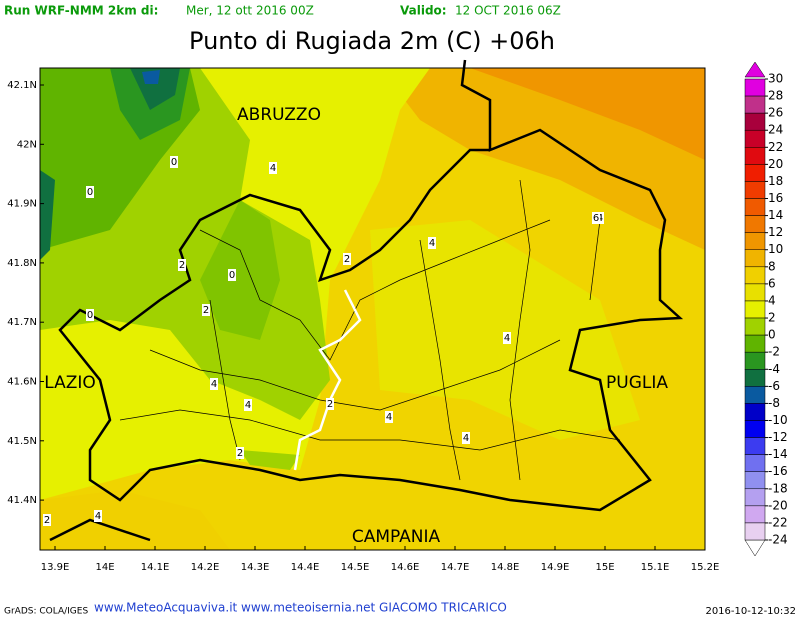 The image size is (800, 618). I want to click on lat-label: 41.8N, so click(22, 263).